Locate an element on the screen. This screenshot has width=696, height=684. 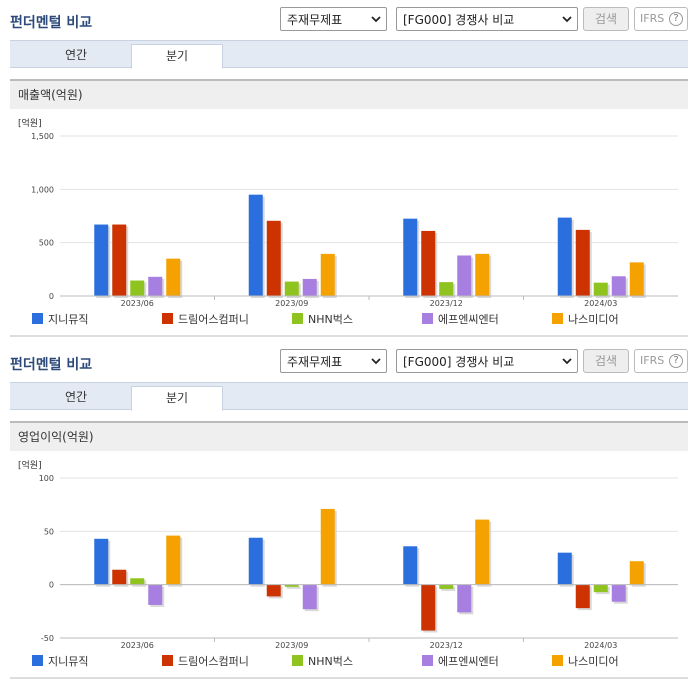
y-tick-label: 50 is located at coordinates (49, 531).